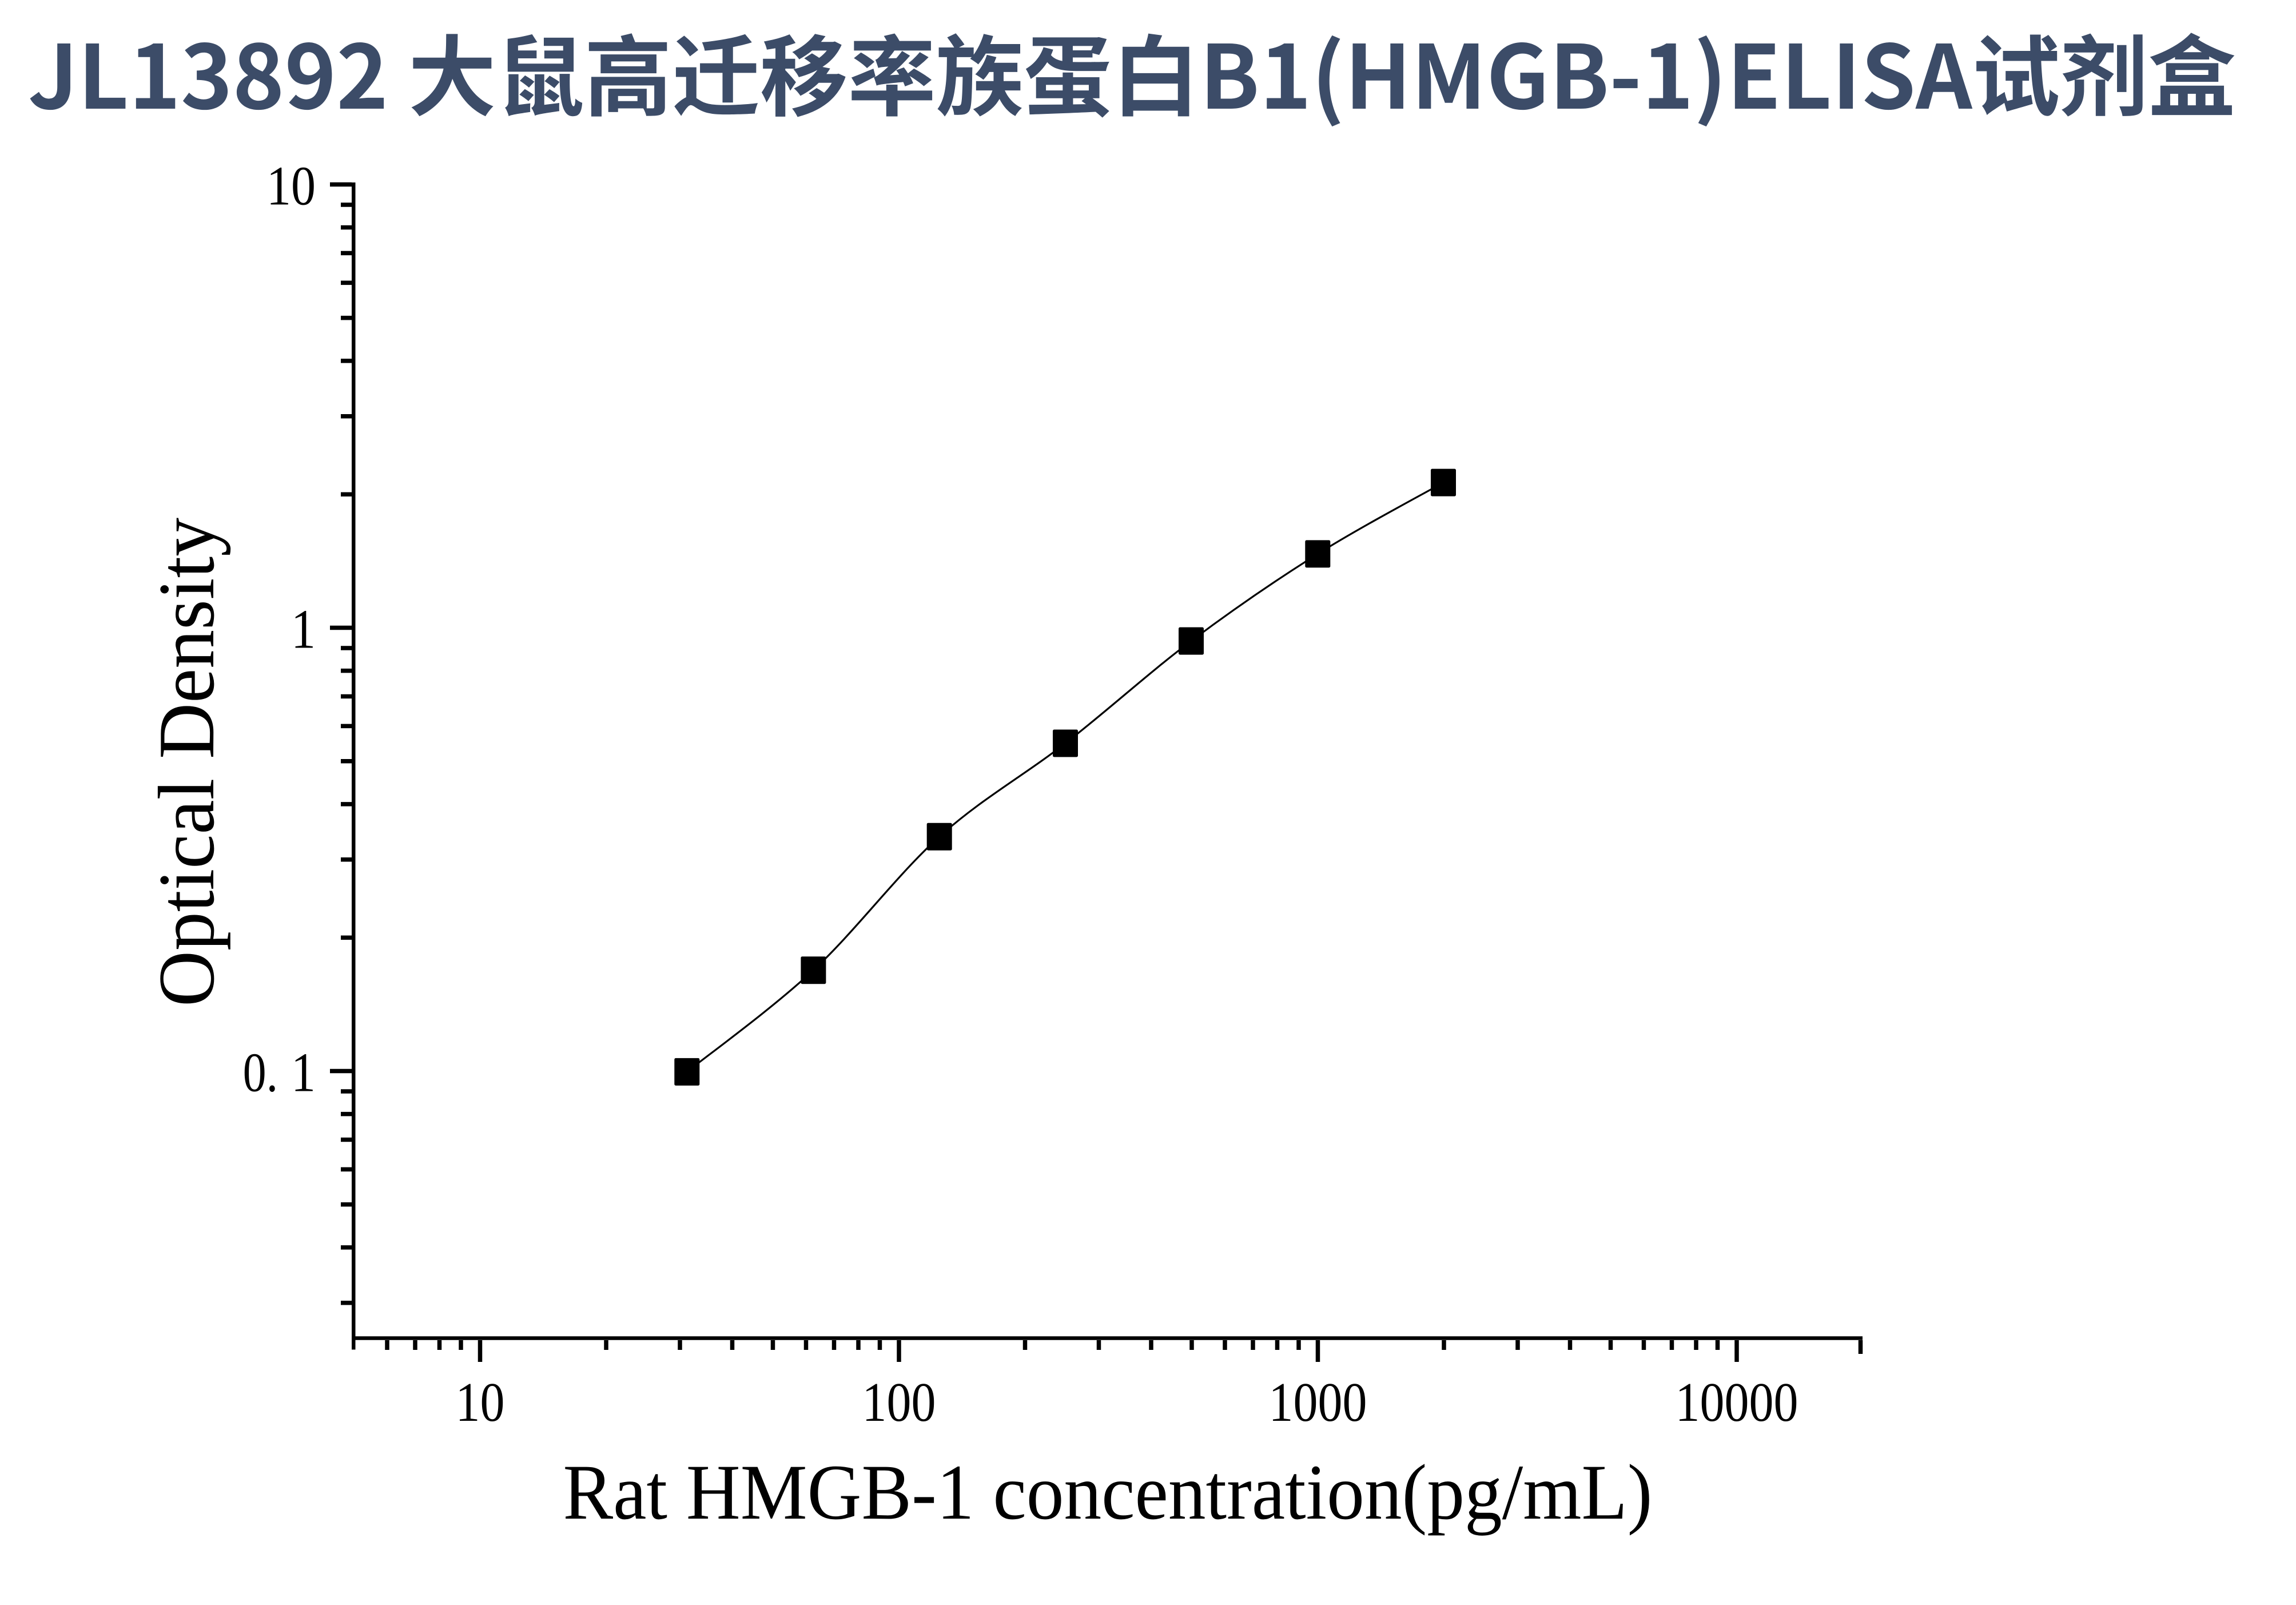  Describe the element at coordinates (899, 1402) in the screenshot. I see `svg-text: 100` at that location.